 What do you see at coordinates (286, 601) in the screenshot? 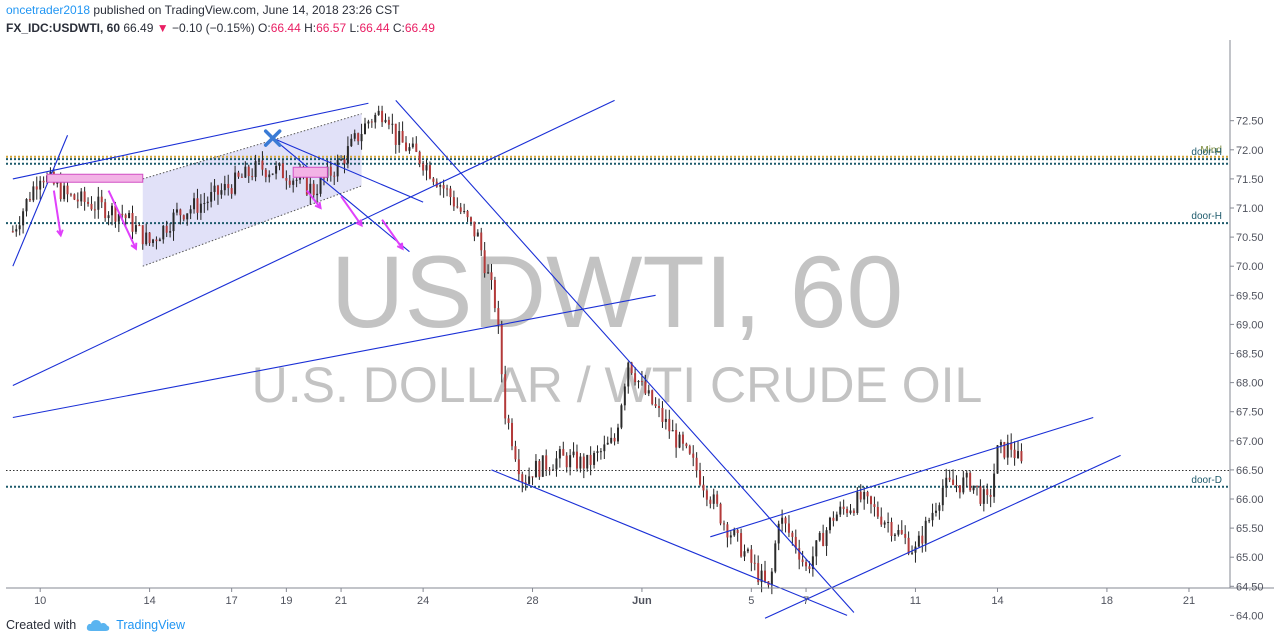
I see `x-tick-label: 19` at bounding box center [286, 601].